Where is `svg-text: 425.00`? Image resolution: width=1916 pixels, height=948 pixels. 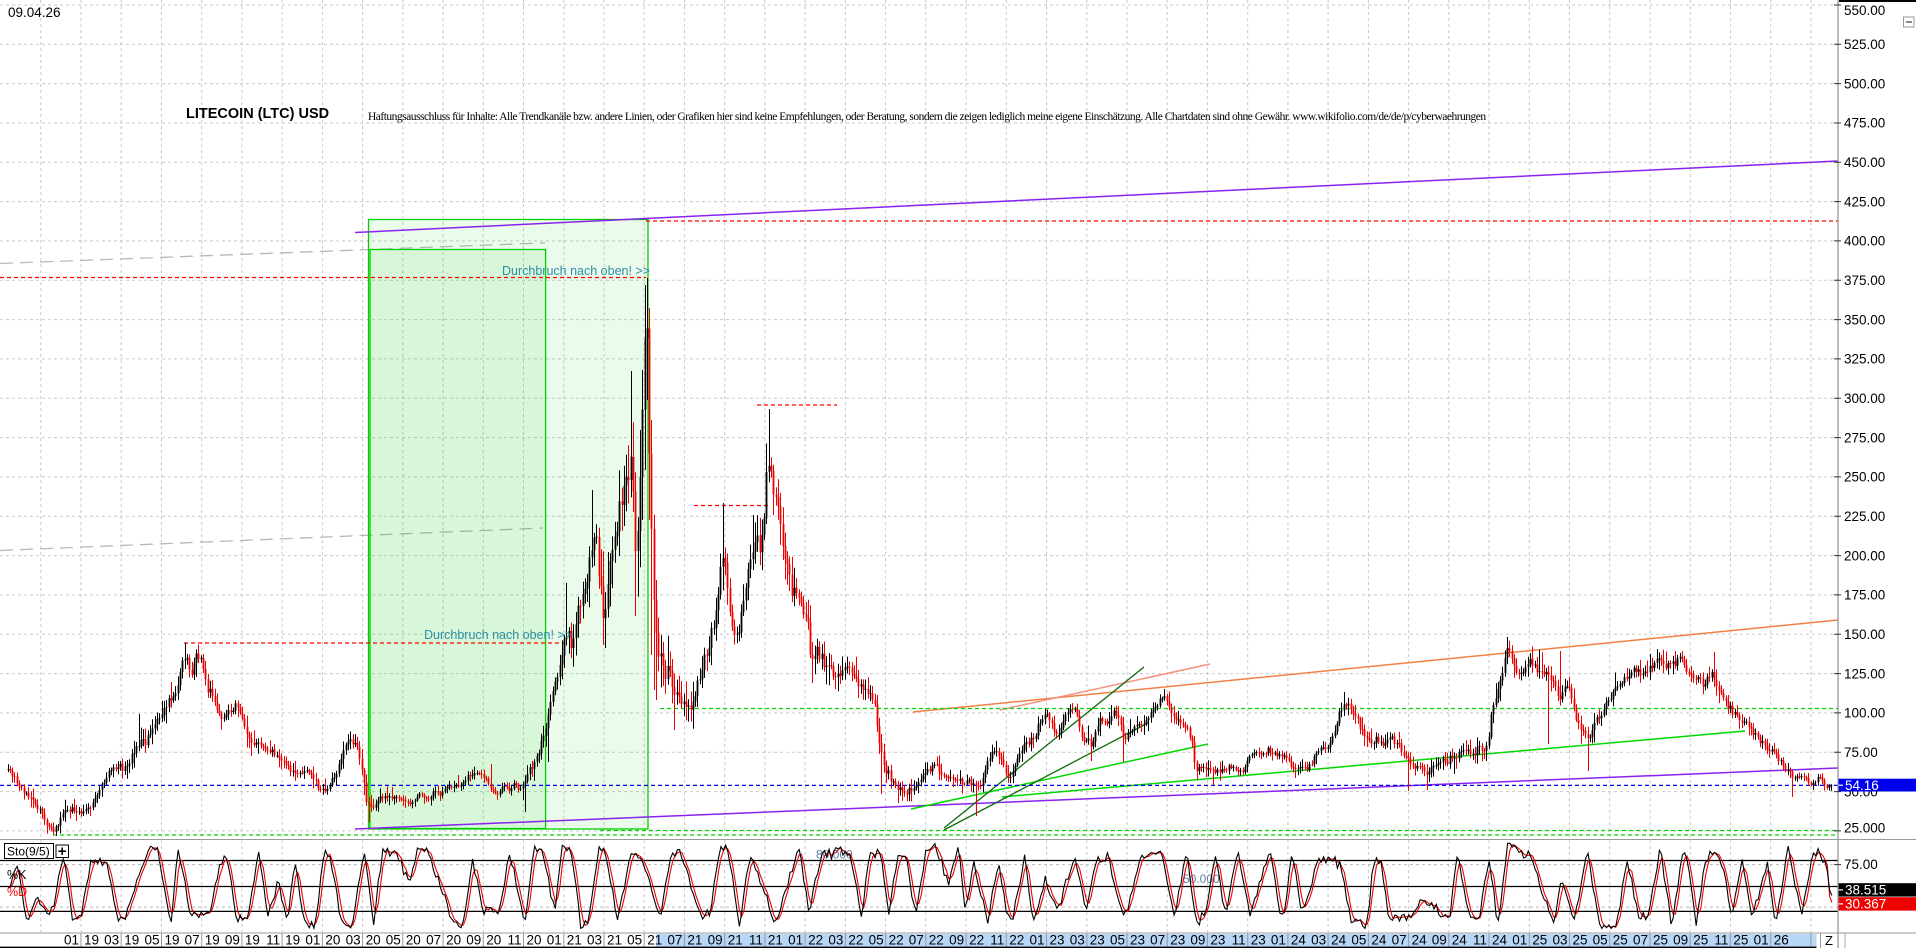
svg-text: 425.00 is located at coordinates (1864, 201).